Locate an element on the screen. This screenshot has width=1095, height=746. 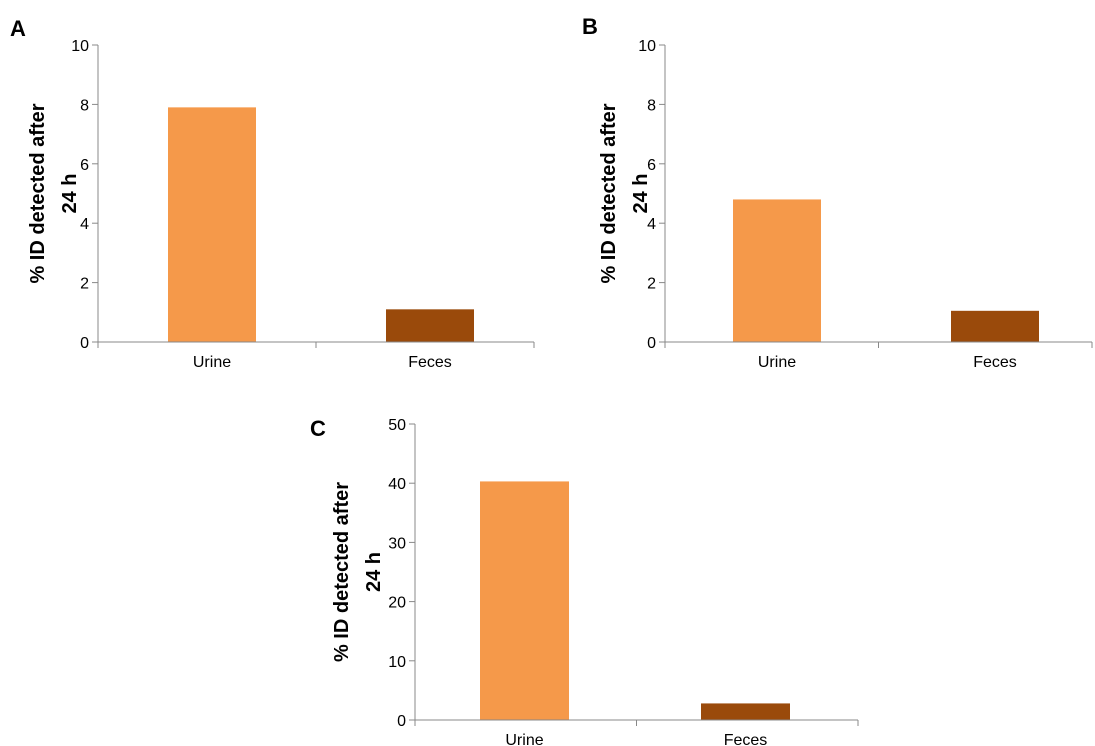
y-tick-label: 40 is located at coordinates (397, 484).